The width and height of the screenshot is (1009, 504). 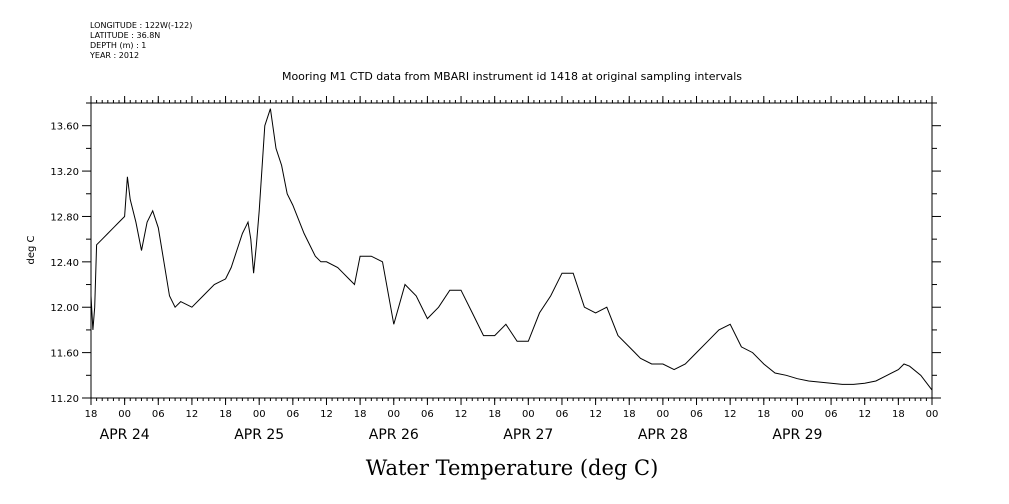 What do you see at coordinates (259, 435) in the screenshot?
I see `date-label: APR 25` at bounding box center [259, 435].